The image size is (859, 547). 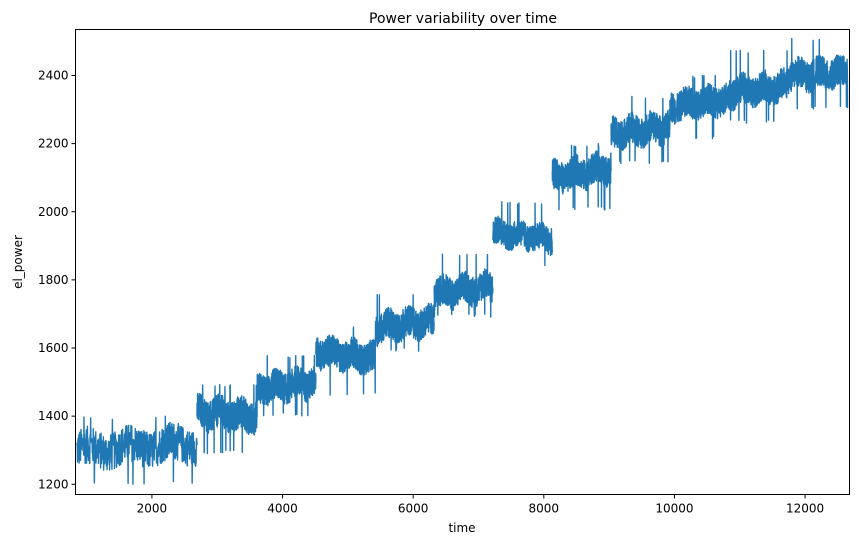 I want to click on y-tick-label: 2000, so click(x=53, y=212).